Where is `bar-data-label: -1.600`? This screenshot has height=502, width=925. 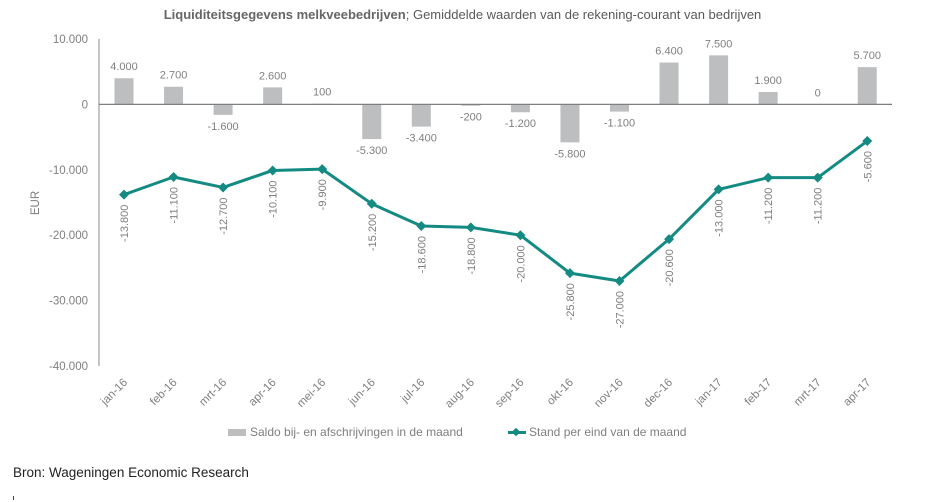 bar-data-label: -1.600 is located at coordinates (222, 127).